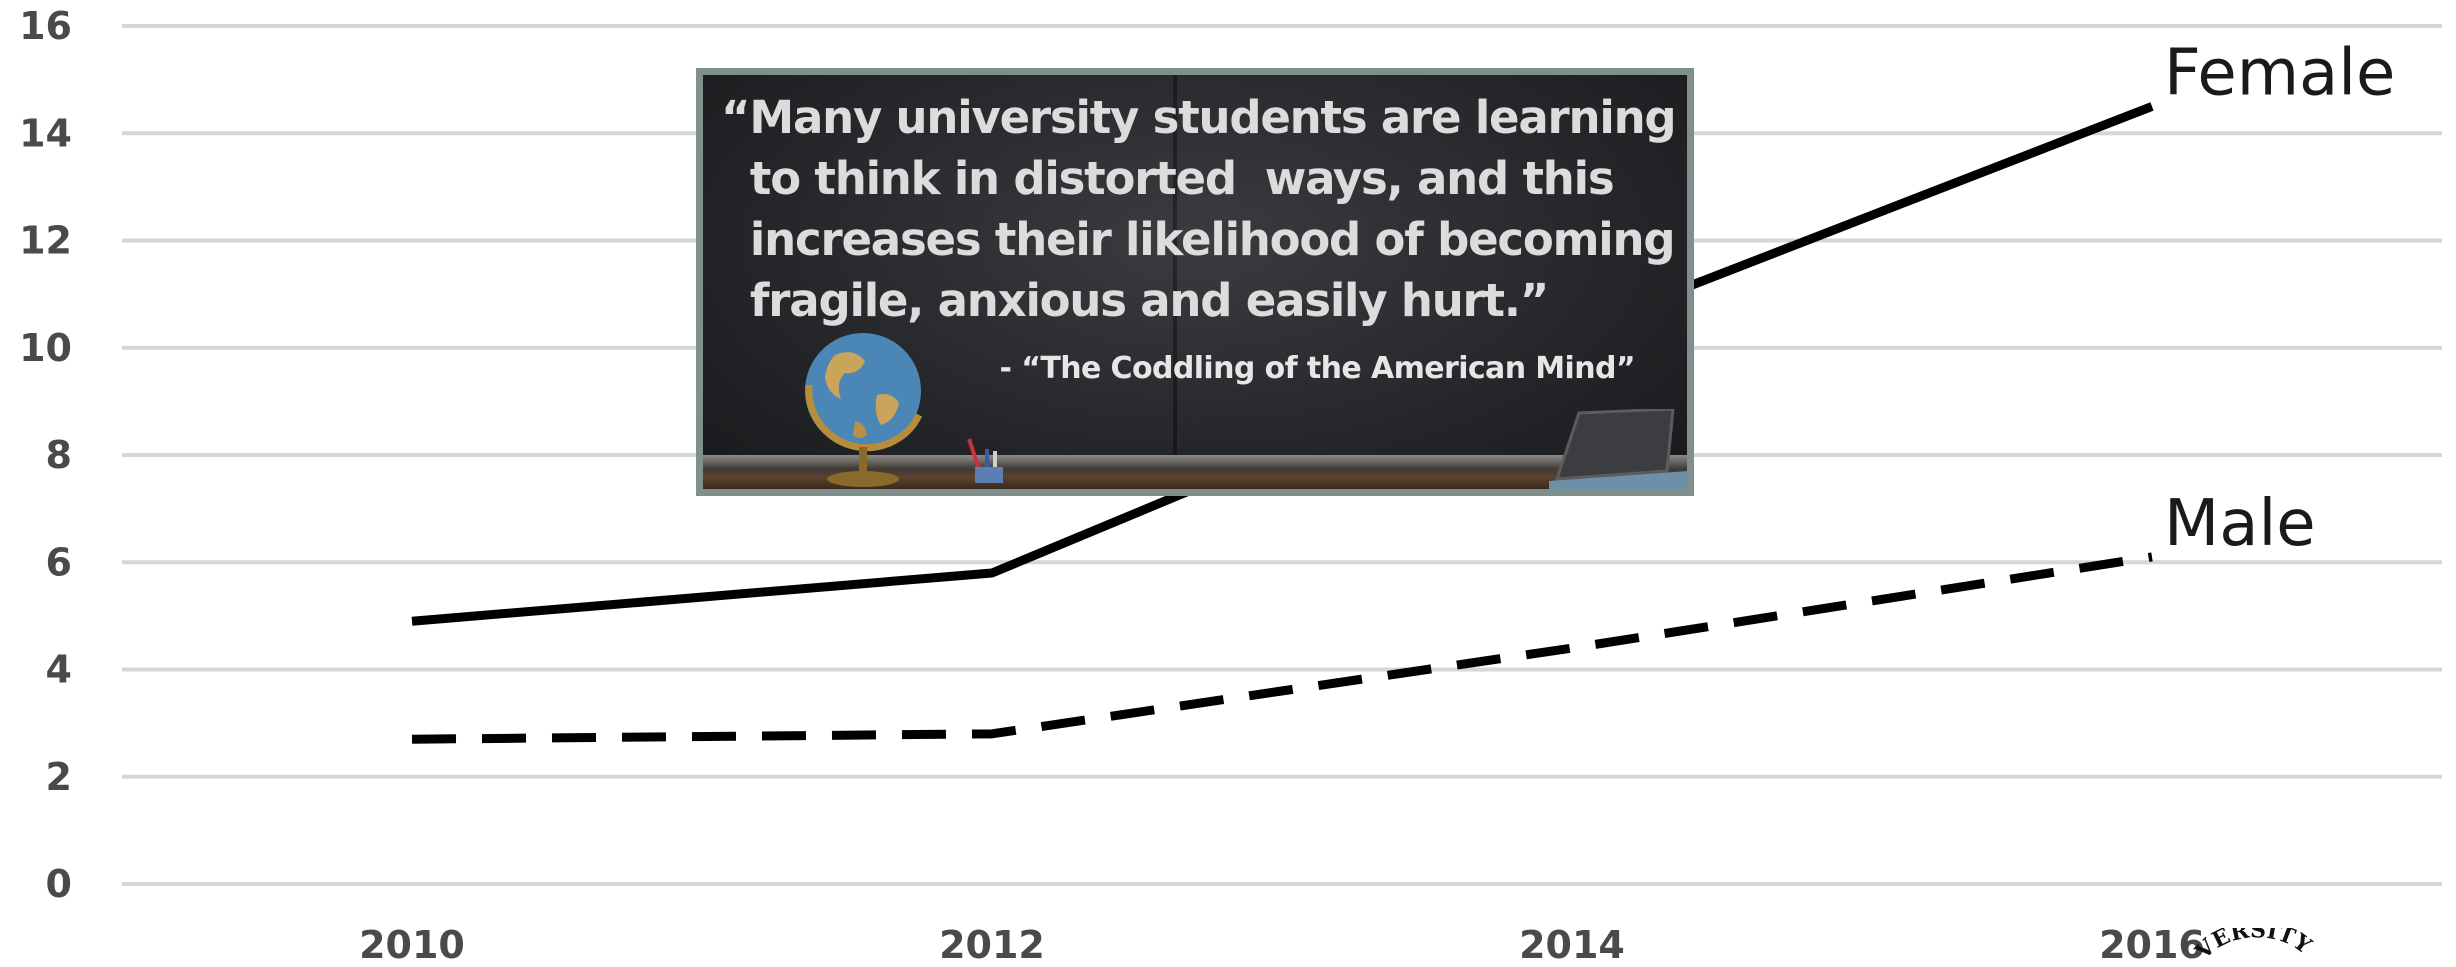 The height and width of the screenshot is (967, 2456). I want to click on y-tick-label: 4, so click(59, 670).